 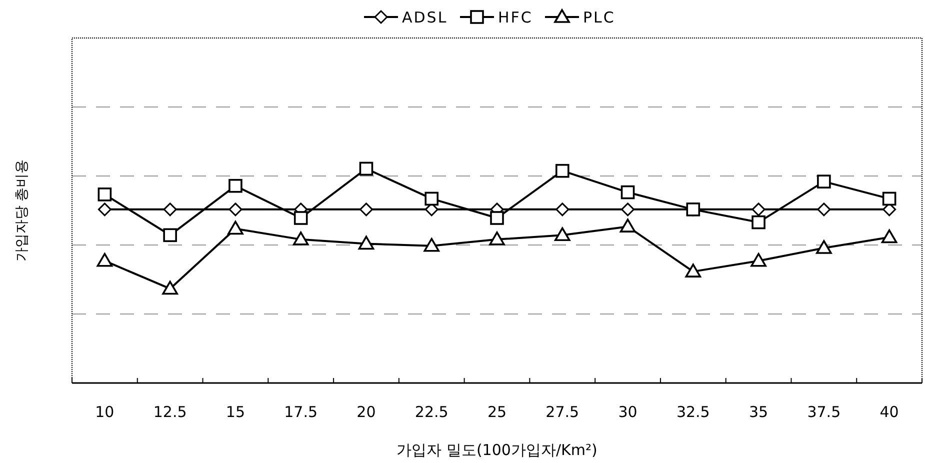 I want to click on x-tick-label: 40, so click(x=889, y=412).